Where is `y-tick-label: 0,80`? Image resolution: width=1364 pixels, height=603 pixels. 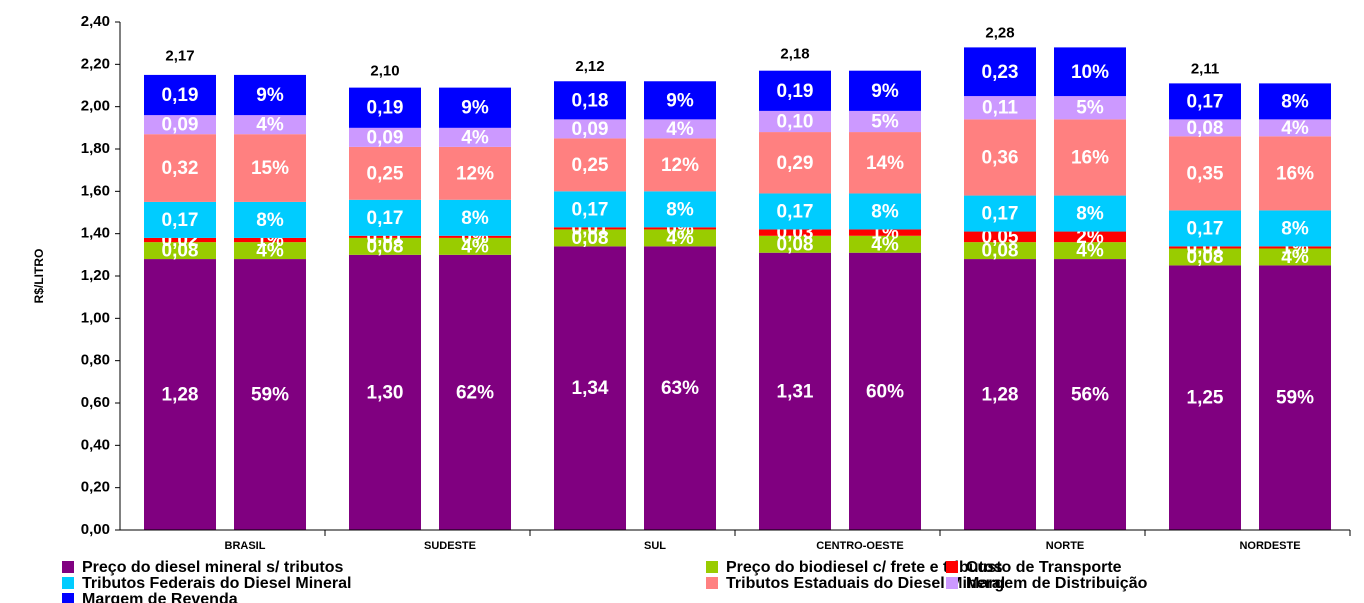 y-tick-label: 0,80 is located at coordinates (95, 360).